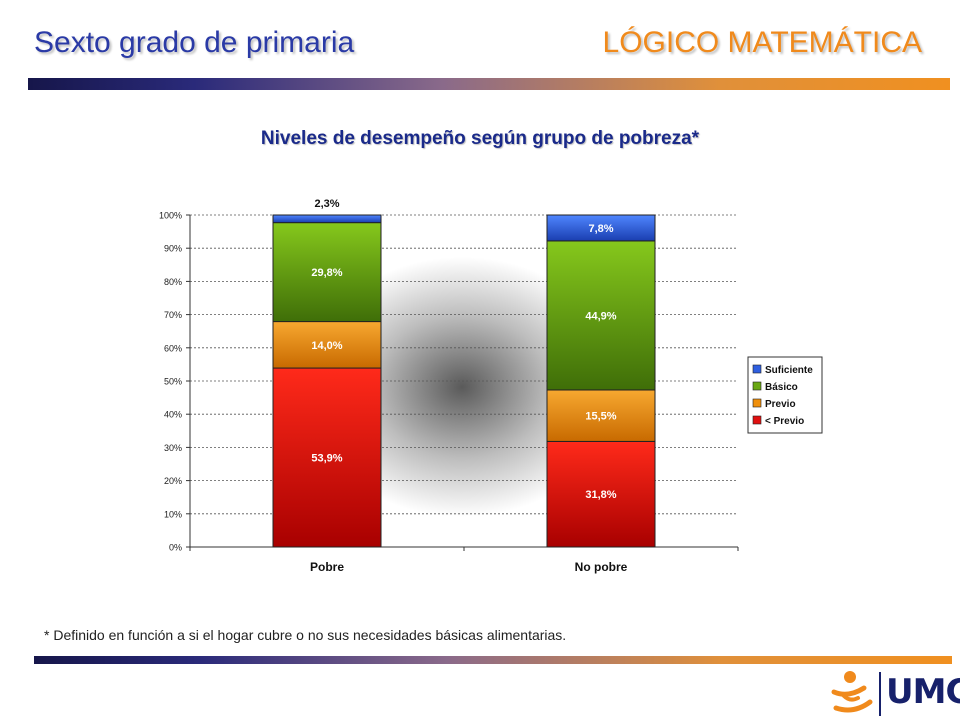  I want to click on logo-separator, so click(880, 694).